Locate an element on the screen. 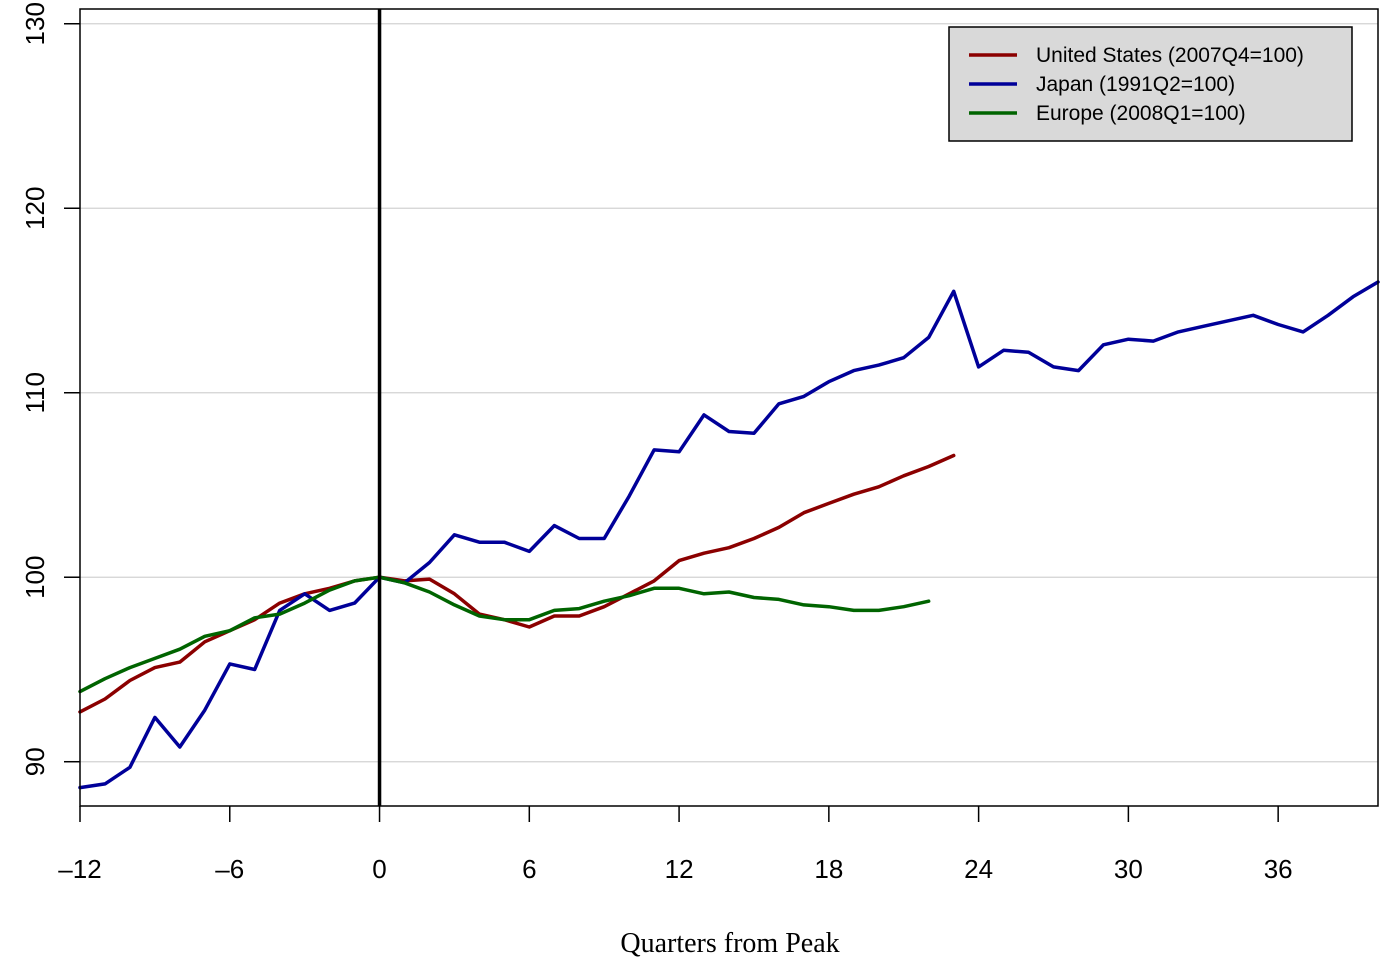 The height and width of the screenshot is (960, 1389). y-tick-label: 130 is located at coordinates (35, 23).